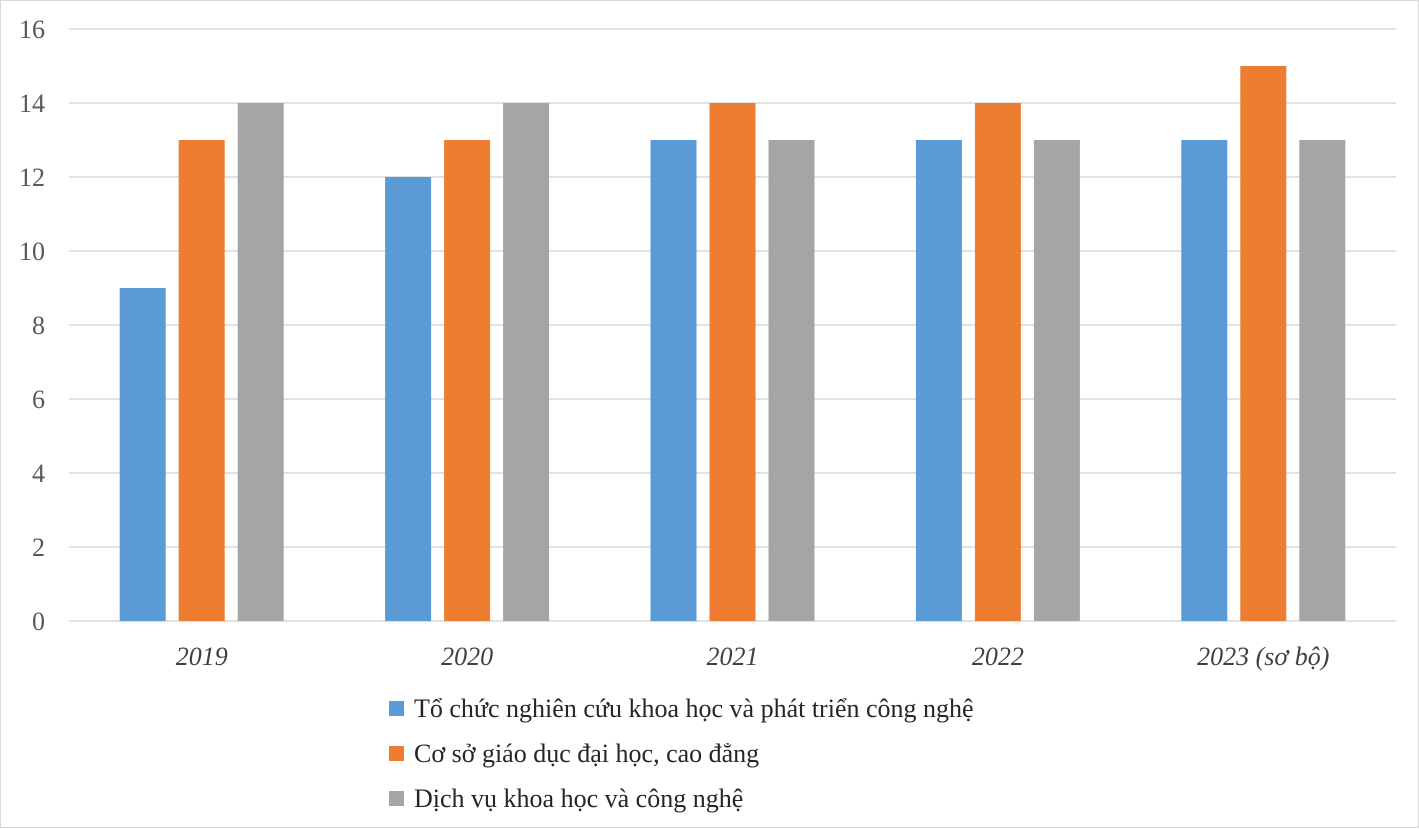  I want to click on bar-series-3-2020, so click(526, 362).